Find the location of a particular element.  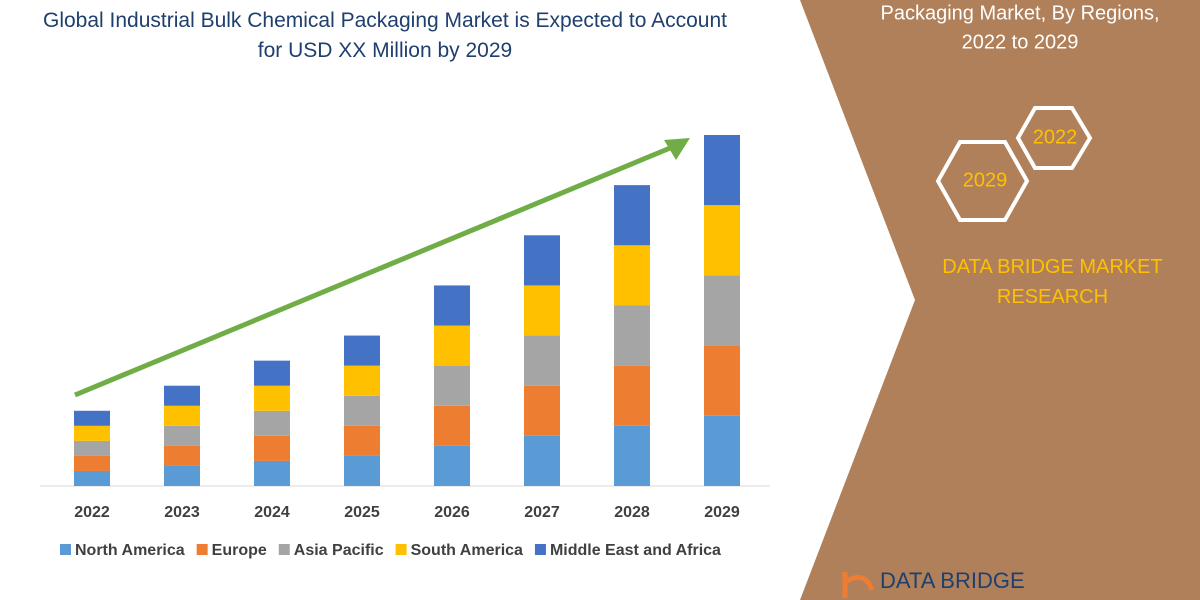

panel-heading: Packaging Market, By Regions, is located at coordinates (1019, 13).